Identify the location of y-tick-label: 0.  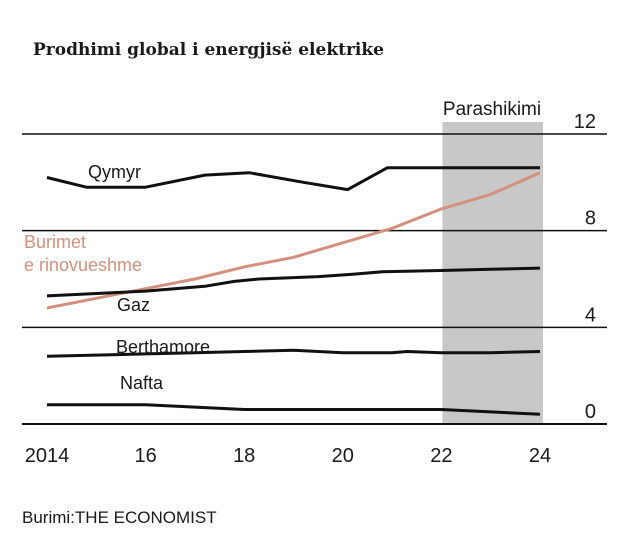
(590, 412).